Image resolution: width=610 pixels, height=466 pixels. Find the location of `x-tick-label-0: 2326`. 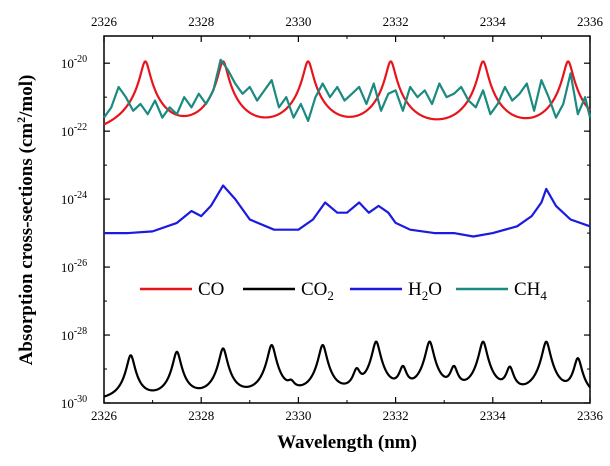

x-tick-label-0: 2326 is located at coordinates (104, 415).